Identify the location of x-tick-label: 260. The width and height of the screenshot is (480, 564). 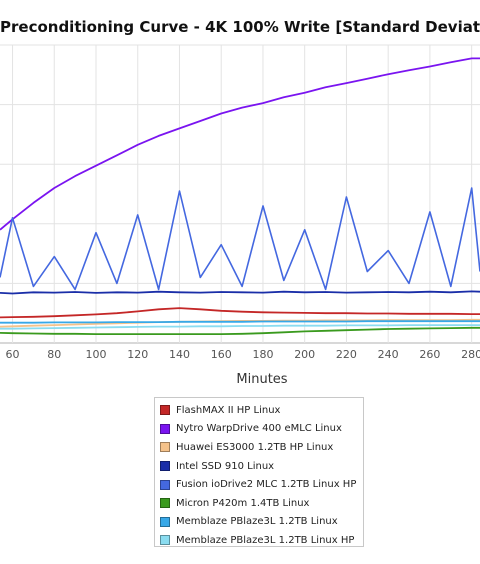
(429, 354).